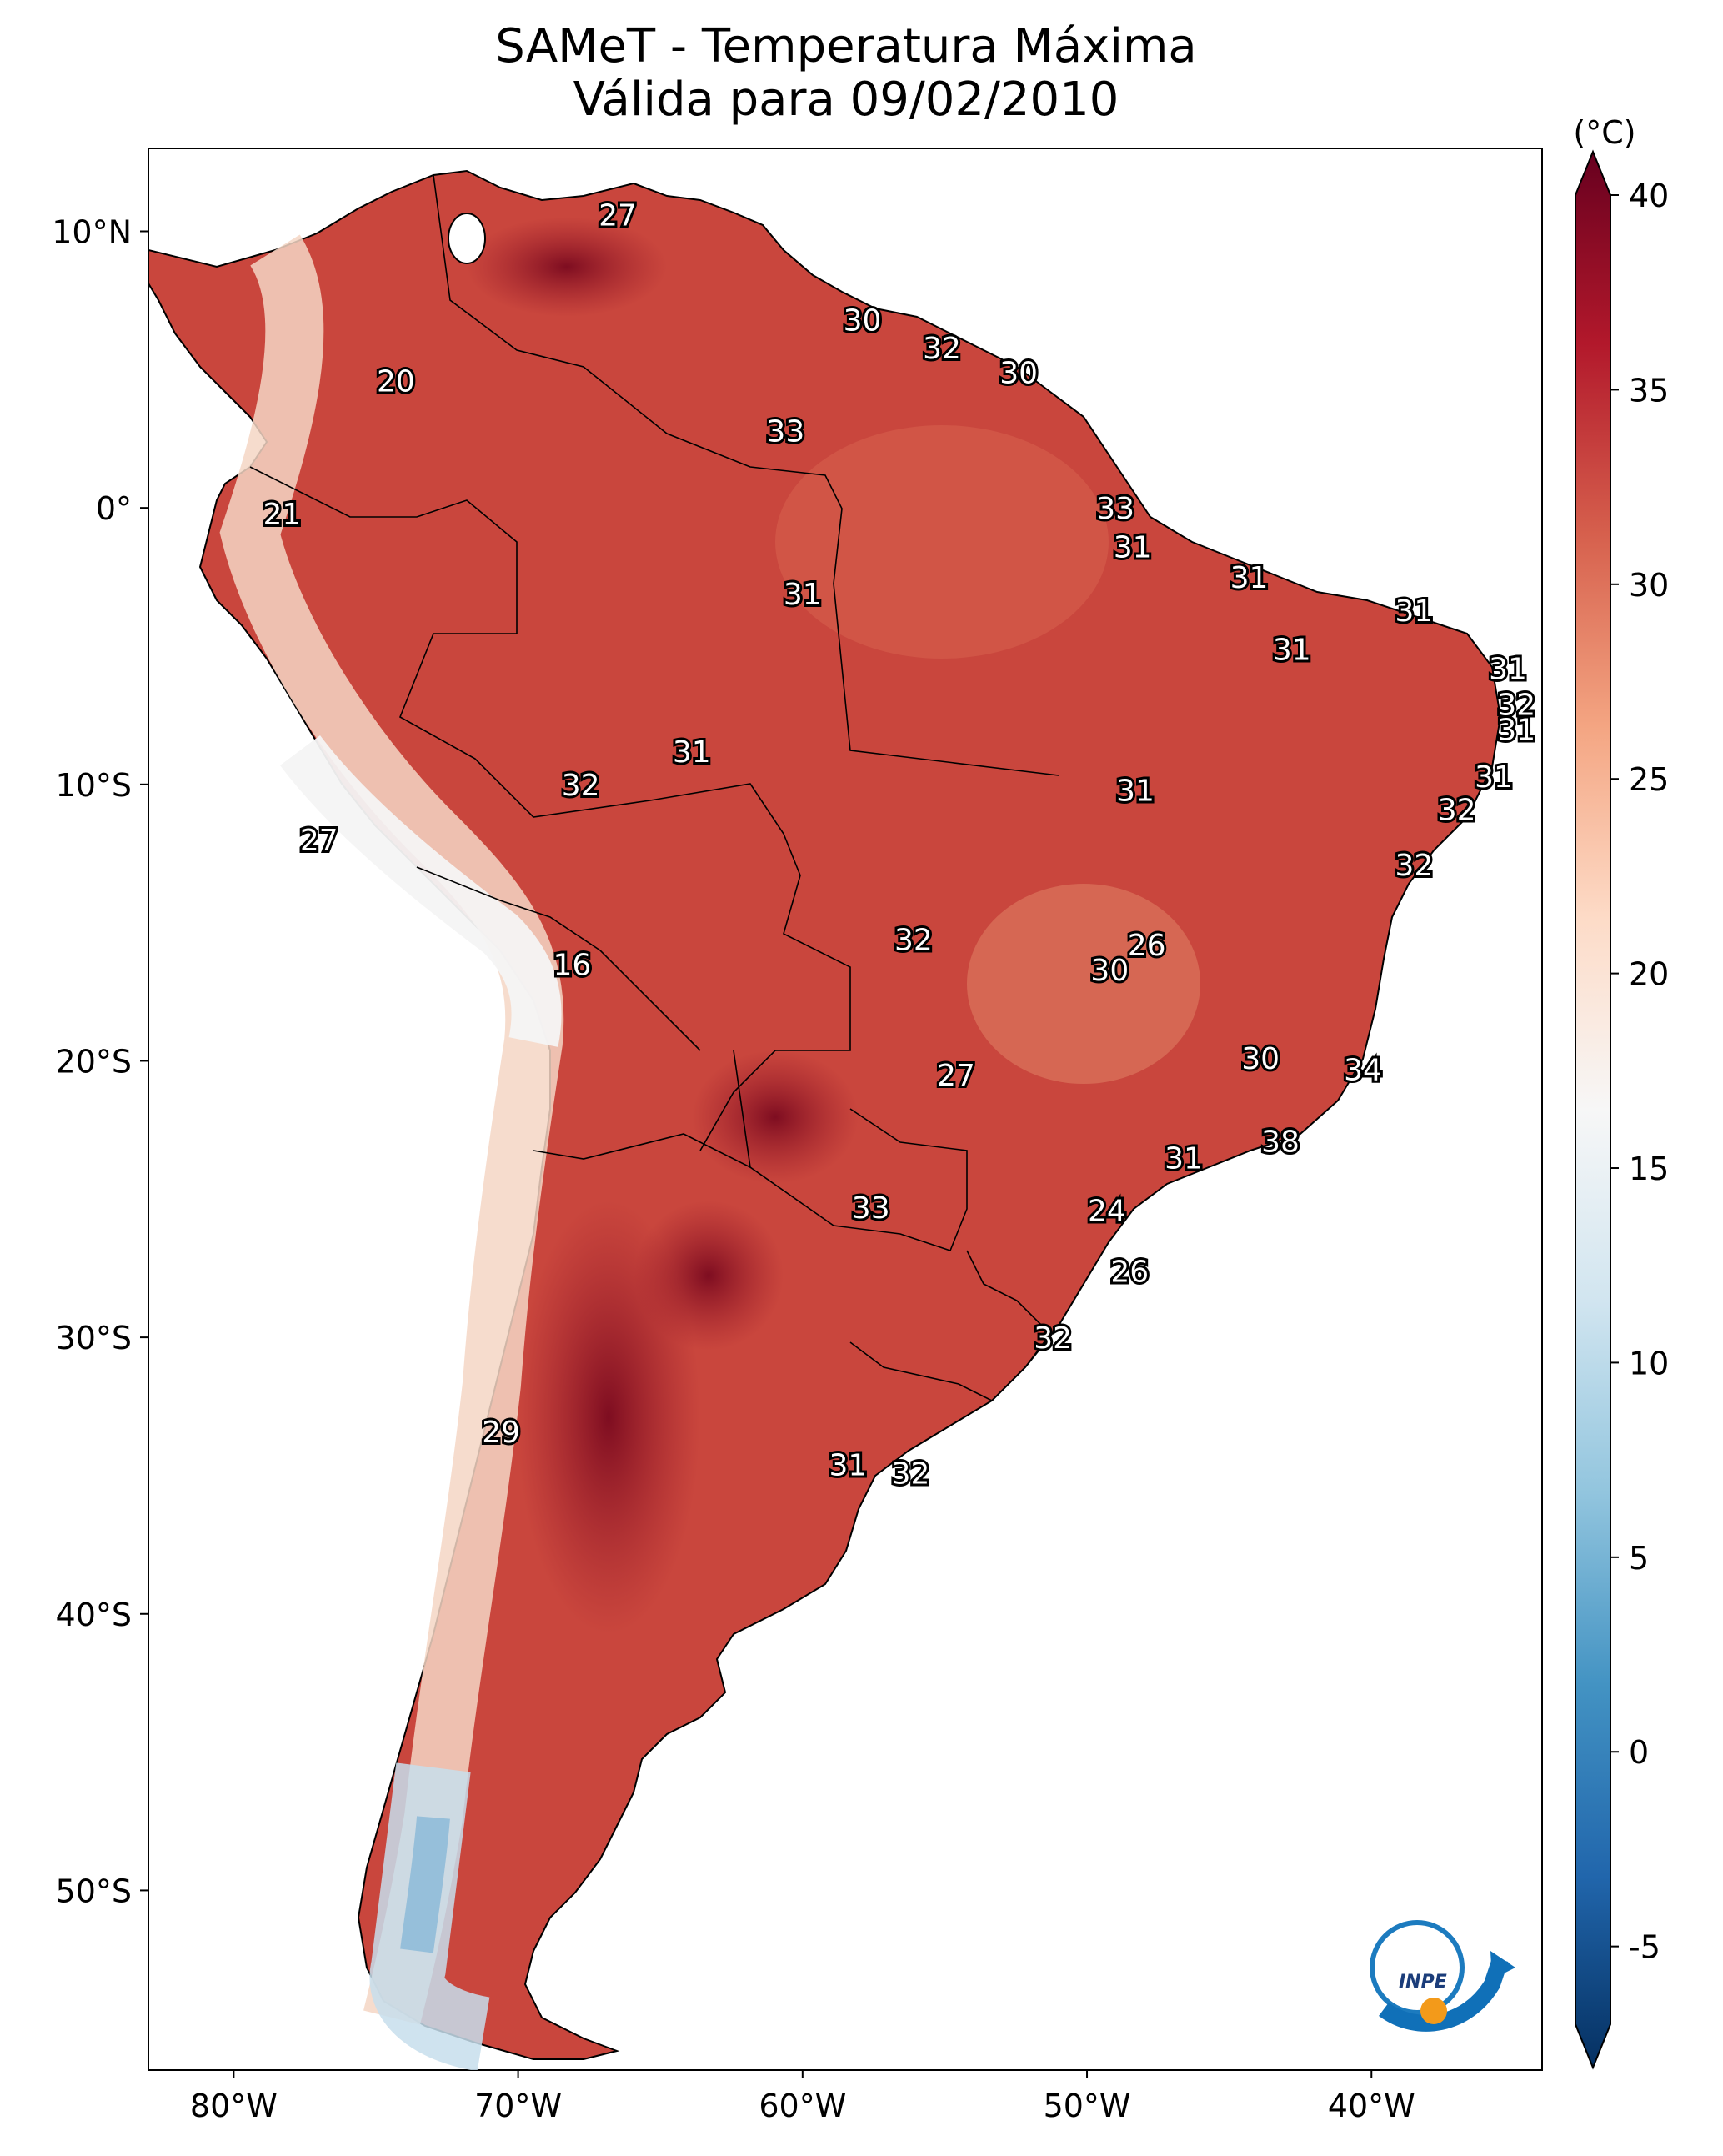  Describe the element at coordinates (94, 1338) in the screenshot. I see `lat-tick-label: 30°S` at that location.